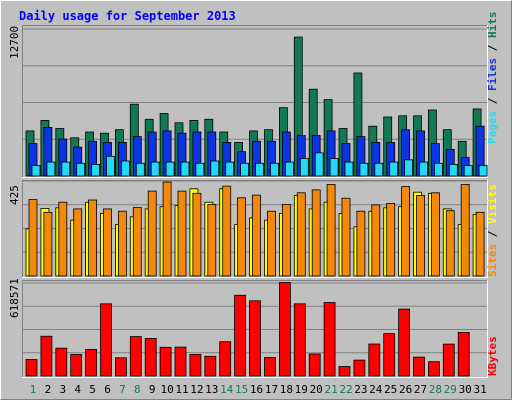  What do you see at coordinates (14, 42) in the screenshot?
I see `y-axis-max-label-hits: 12700` at bounding box center [14, 42].